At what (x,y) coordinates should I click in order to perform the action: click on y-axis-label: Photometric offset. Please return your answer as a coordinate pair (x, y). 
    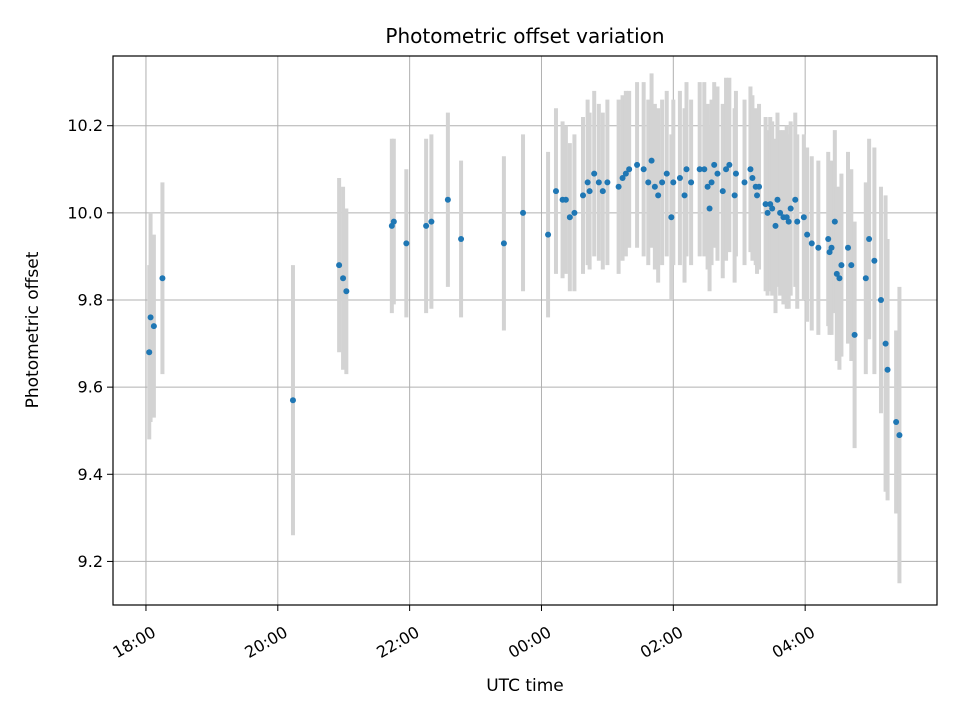
    Looking at the image, I should click on (33, 329).